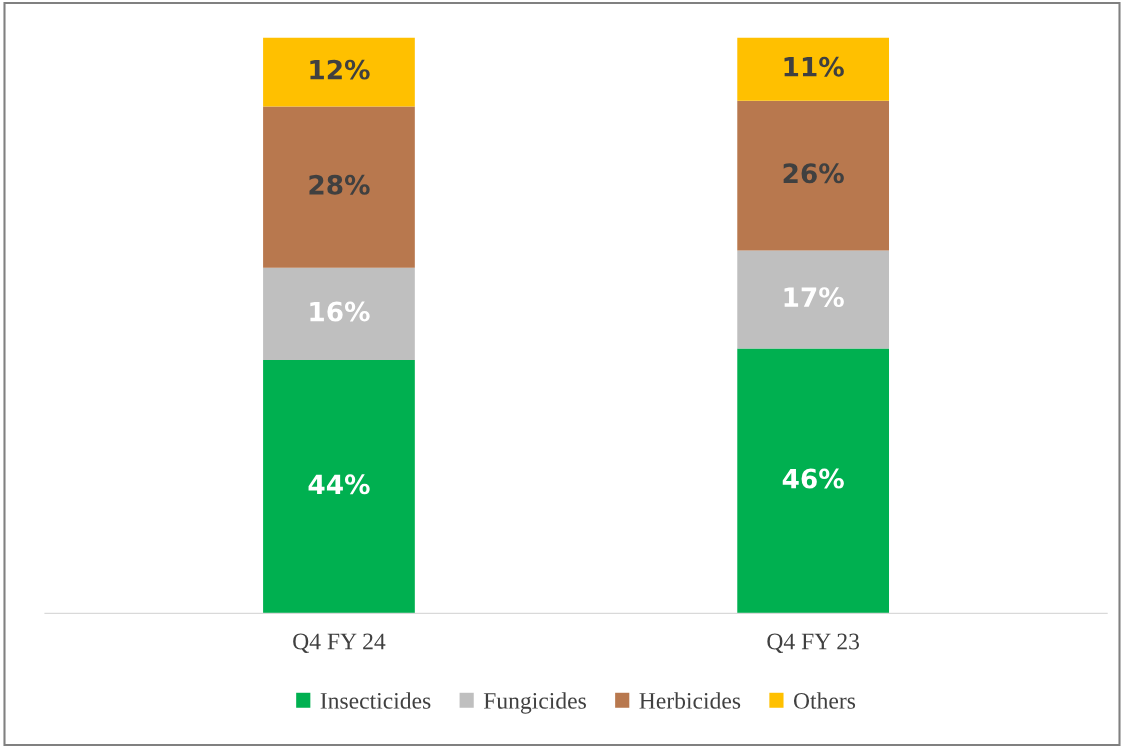 The image size is (1124, 748). I want to click on data-label: 17%, so click(814, 297).